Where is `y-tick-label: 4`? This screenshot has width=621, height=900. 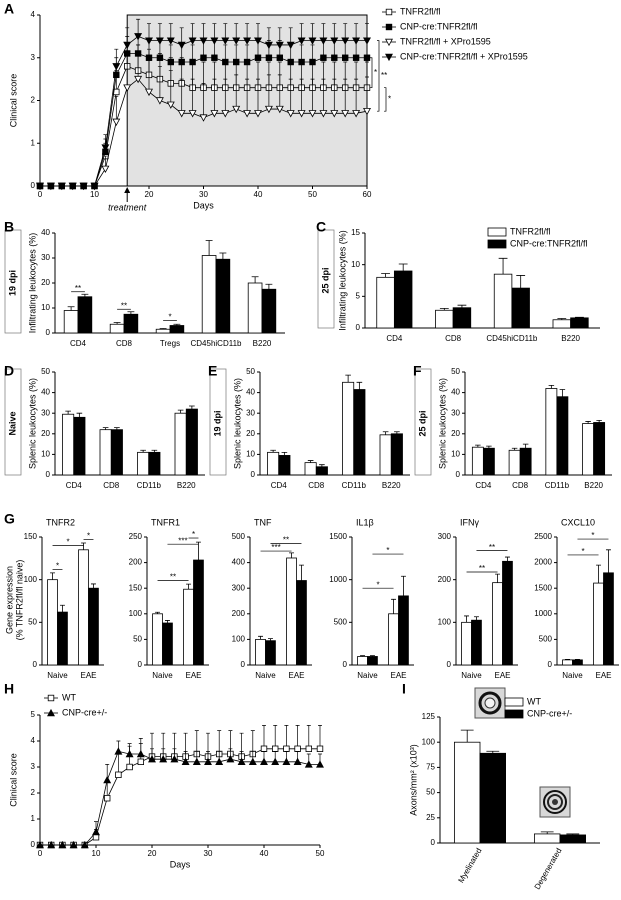
y-tick-label: 4 is located at coordinates (33, 740).